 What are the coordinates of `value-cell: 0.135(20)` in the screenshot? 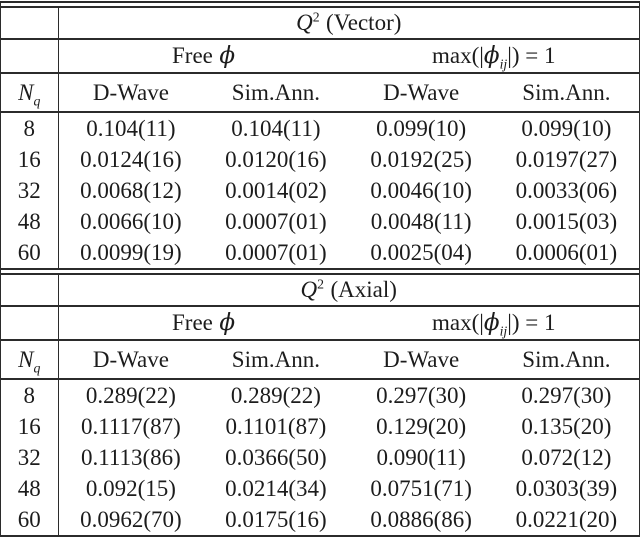 It's located at (566, 426).